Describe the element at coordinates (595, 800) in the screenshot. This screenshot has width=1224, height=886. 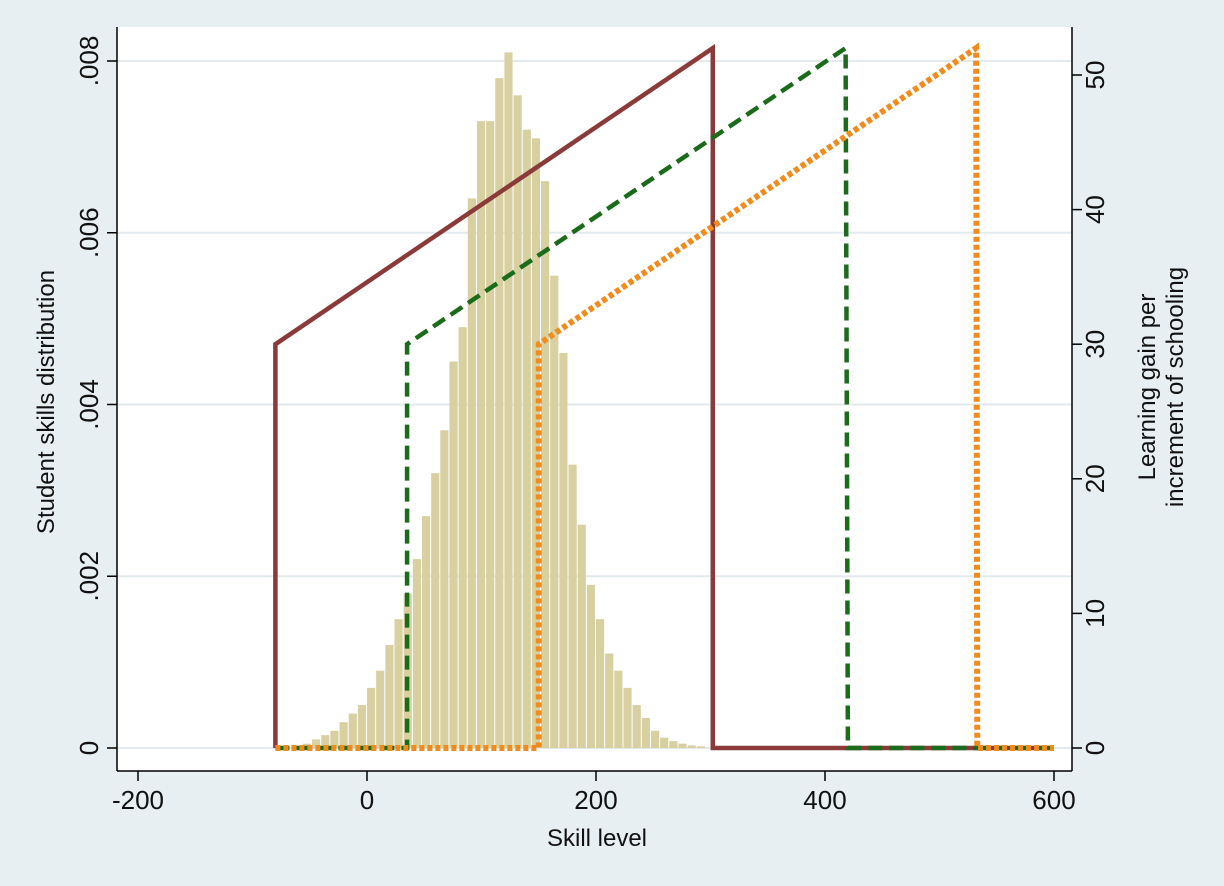
I see `x-tick-label-2: 200` at that location.